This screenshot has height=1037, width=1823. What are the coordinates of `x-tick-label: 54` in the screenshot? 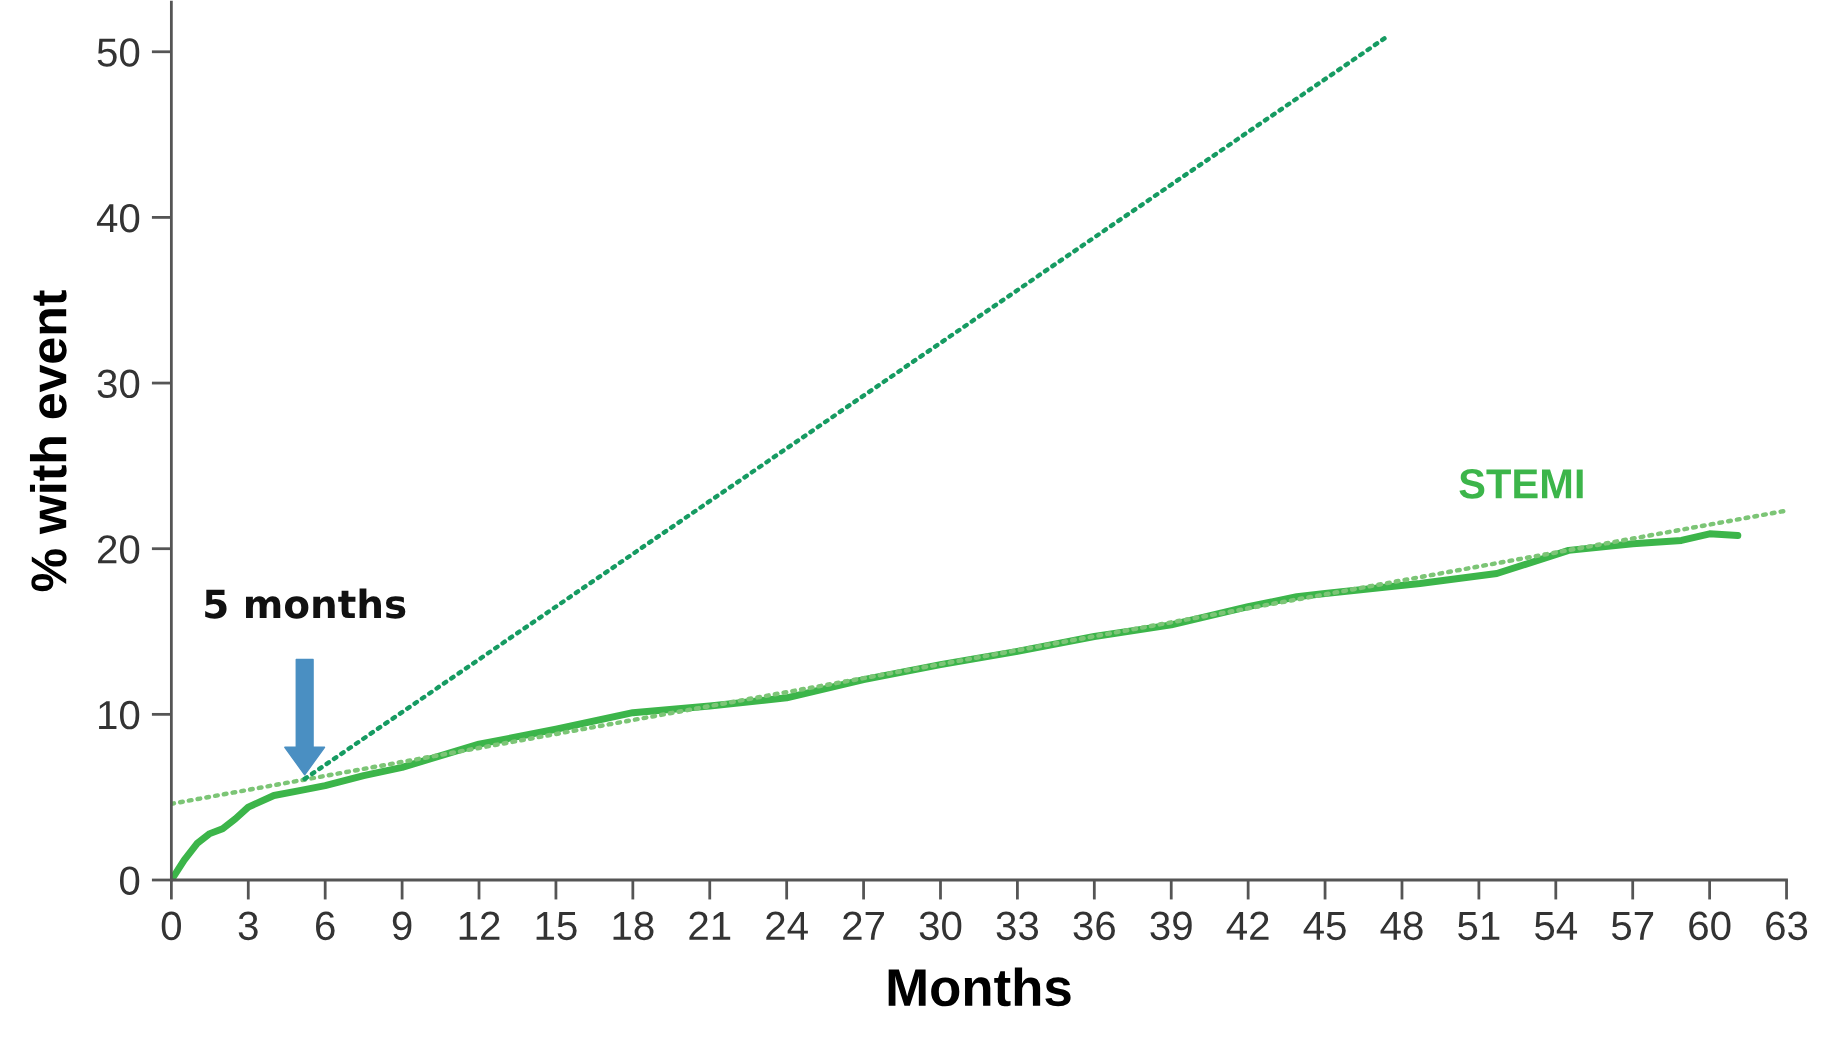 It's located at (1556, 926).